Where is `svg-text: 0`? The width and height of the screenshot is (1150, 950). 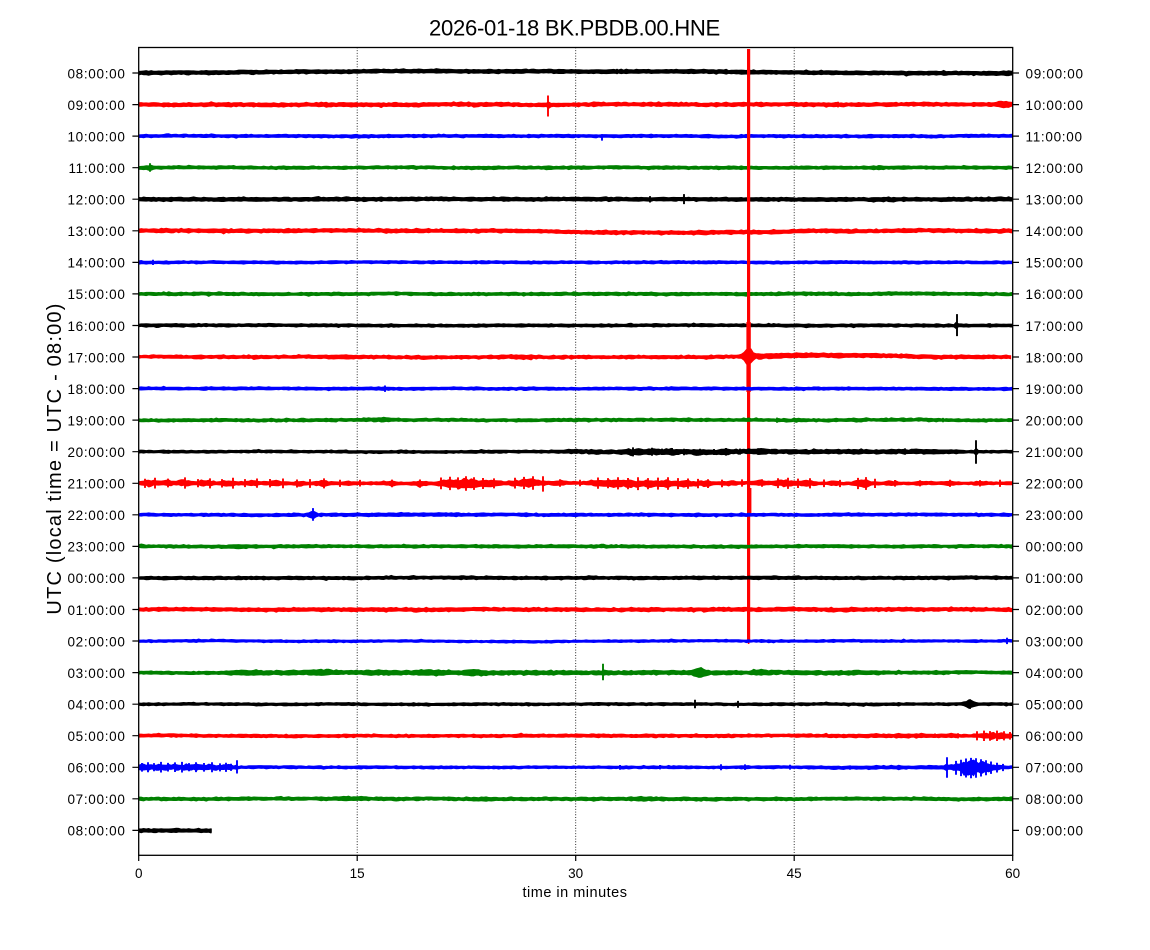 svg-text: 0 is located at coordinates (139, 873).